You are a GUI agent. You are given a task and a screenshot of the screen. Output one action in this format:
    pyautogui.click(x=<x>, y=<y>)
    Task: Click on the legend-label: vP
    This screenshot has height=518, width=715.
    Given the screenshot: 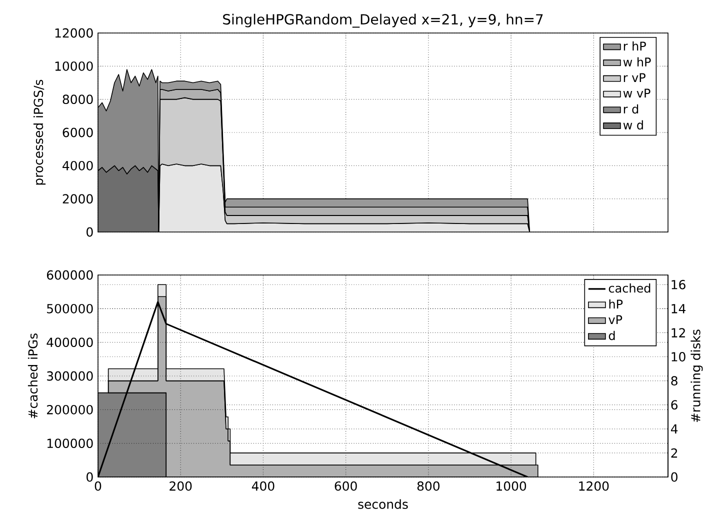 What is the action you would take?
    pyautogui.click(x=615, y=319)
    